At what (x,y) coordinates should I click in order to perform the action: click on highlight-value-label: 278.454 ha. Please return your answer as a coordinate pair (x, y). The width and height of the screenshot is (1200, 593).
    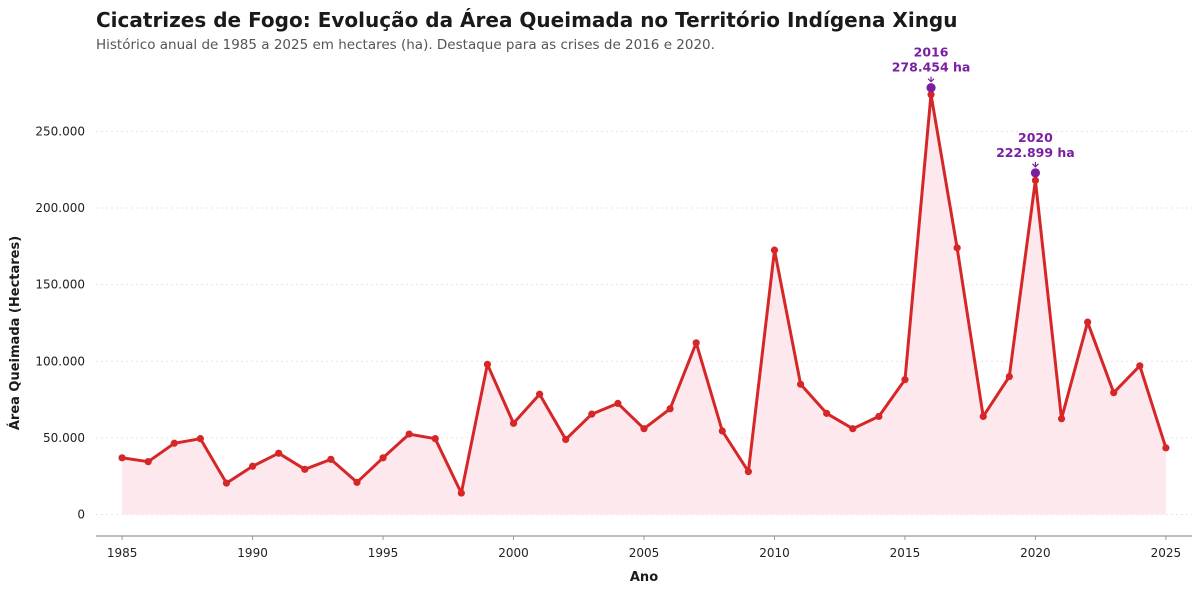
    Looking at the image, I should click on (931, 67).